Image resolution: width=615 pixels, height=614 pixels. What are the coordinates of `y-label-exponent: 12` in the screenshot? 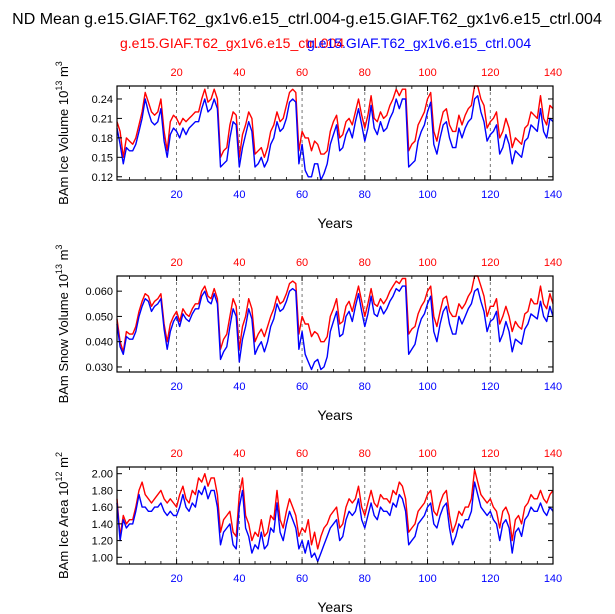 It's located at (59, 476).